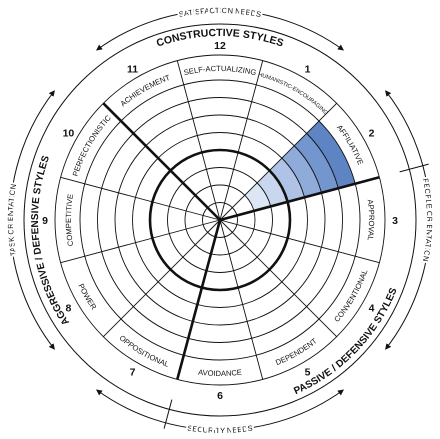 The image size is (440, 439). Describe the element at coordinates (372, 134) in the screenshot. I see `segment-number: 2` at that location.